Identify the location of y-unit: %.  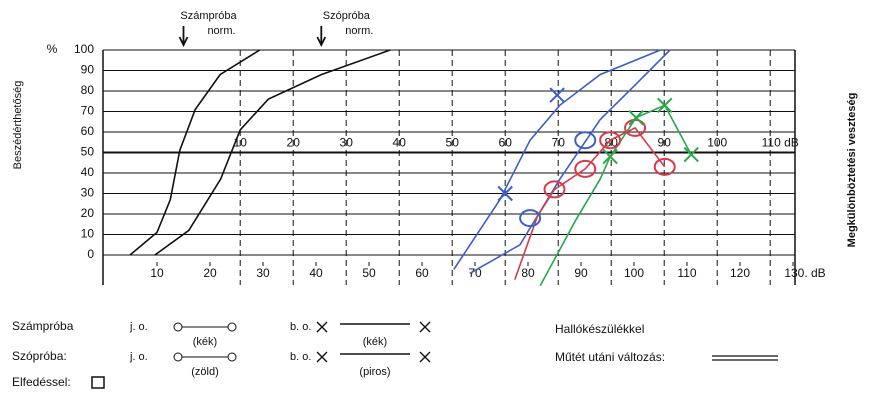
(52, 49).